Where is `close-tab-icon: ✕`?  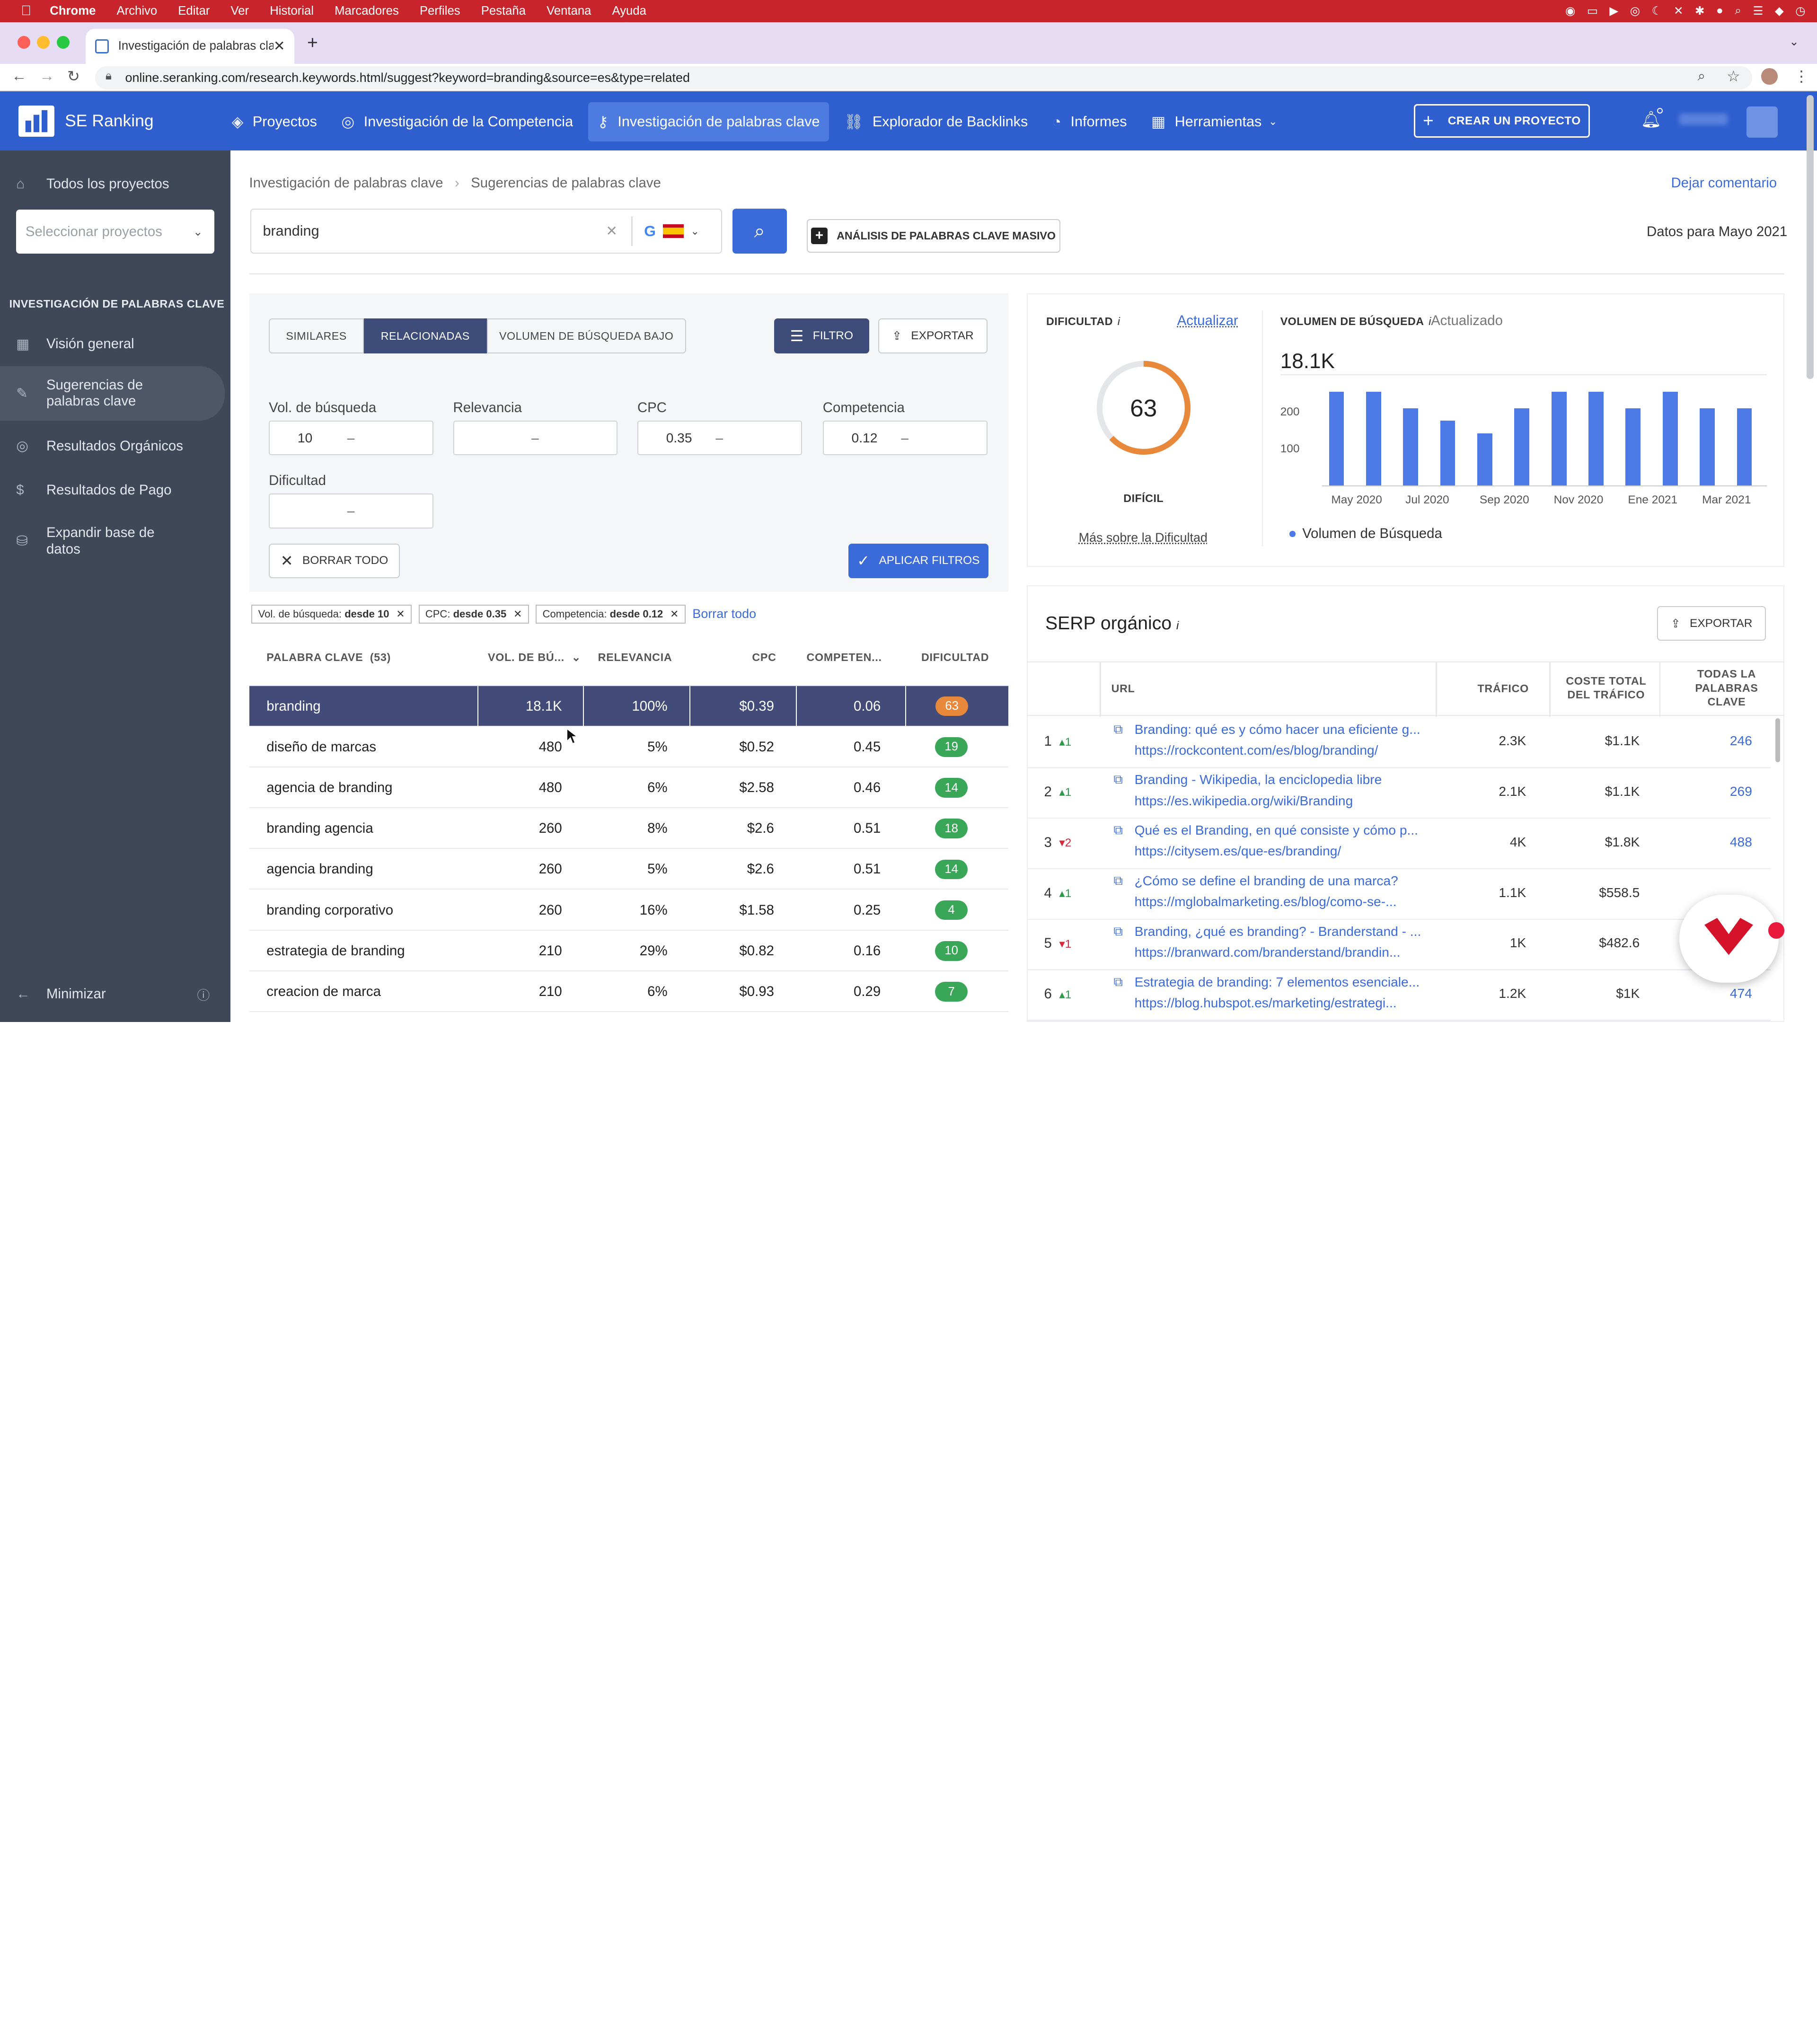
close-tab-icon: ✕ is located at coordinates (279, 46).